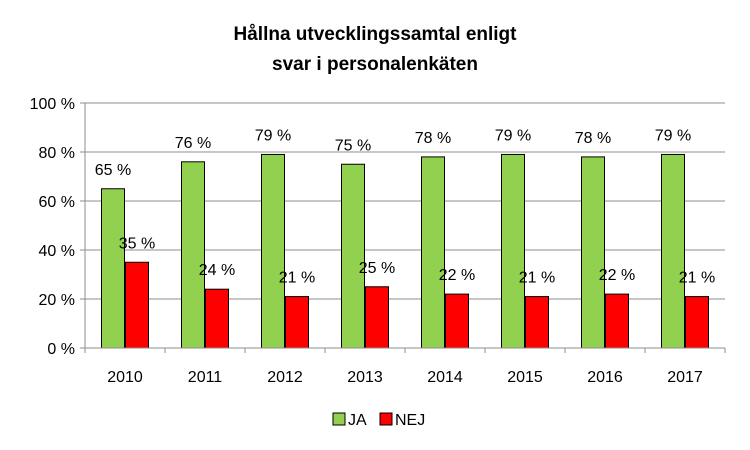  I want to click on x-tick-label: 2013, so click(365, 377).